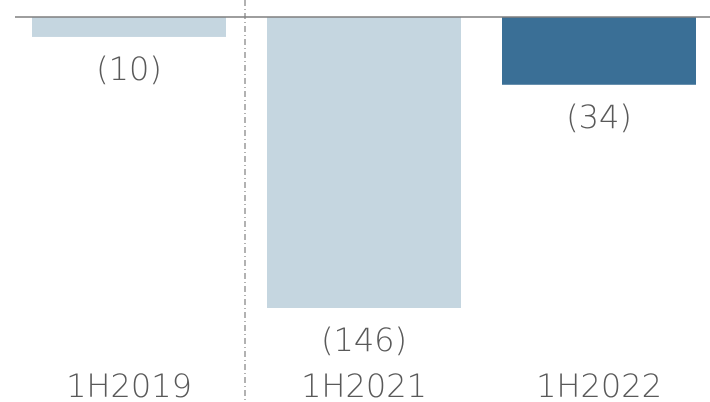 The width and height of the screenshot is (710, 402). I want to click on x-tick-label: 1H2021, so click(364, 384).